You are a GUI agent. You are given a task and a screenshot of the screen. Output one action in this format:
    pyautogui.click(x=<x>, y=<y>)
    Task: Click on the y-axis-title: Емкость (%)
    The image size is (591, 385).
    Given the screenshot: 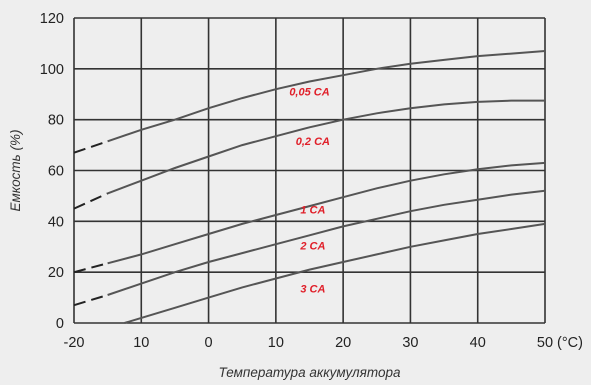 What is the action you would take?
    pyautogui.click(x=15, y=171)
    